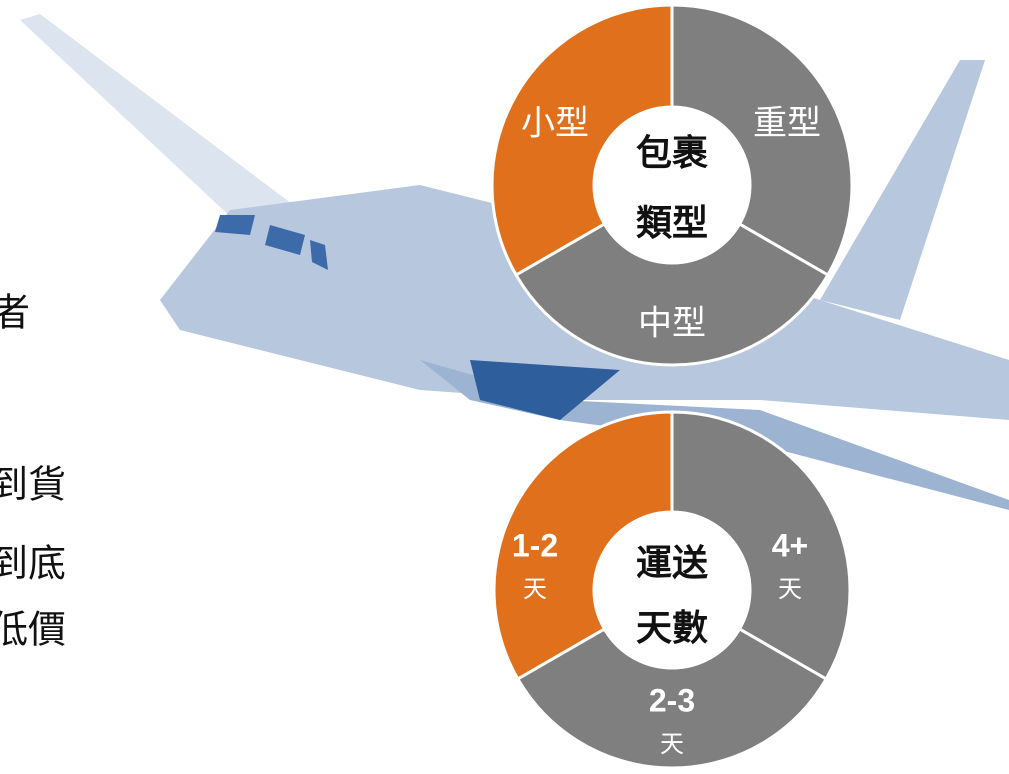 The height and width of the screenshot is (774, 1009). What do you see at coordinates (555, 124) in the screenshot?
I see `segment-label: 小型` at bounding box center [555, 124].